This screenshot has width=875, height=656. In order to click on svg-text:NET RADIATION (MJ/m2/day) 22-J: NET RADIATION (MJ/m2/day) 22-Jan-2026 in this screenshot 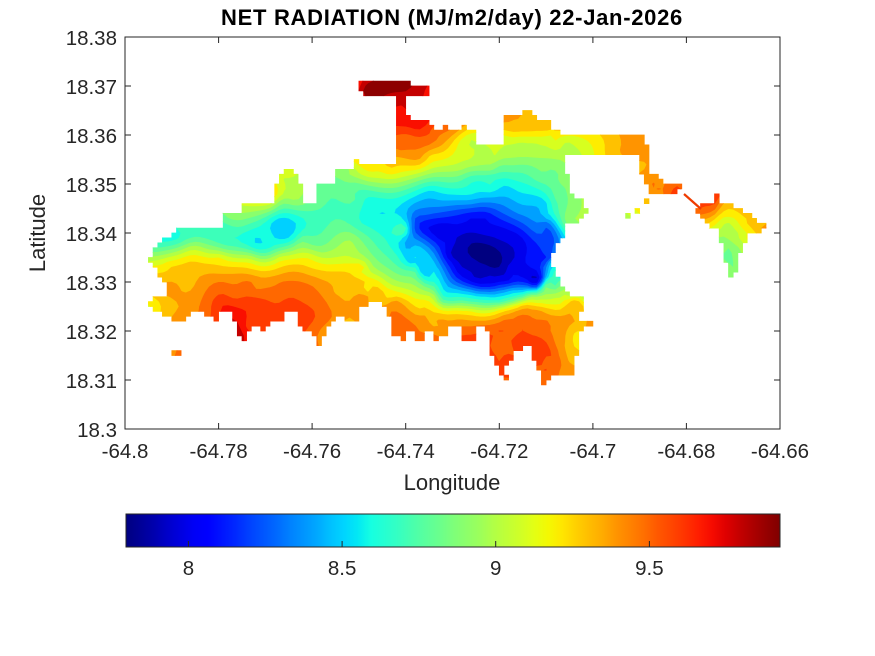, I will do `click(452, 17)`.